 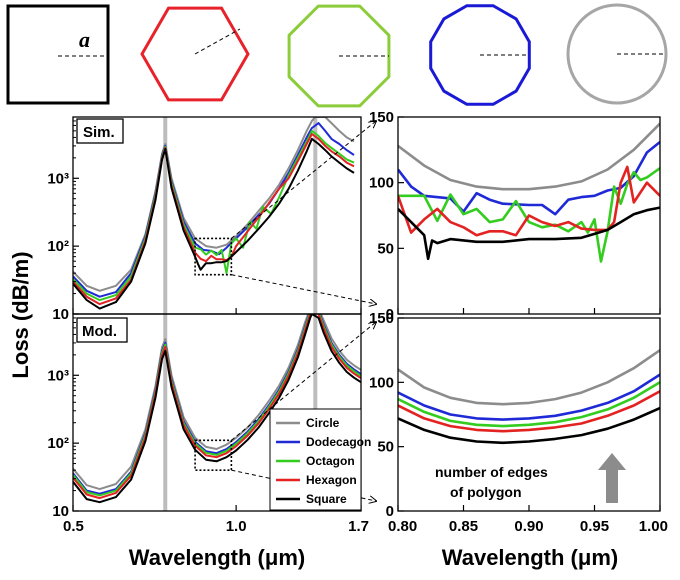 What do you see at coordinates (217, 557) in the screenshot?
I see `x-axis-label-left: Wavelength (μm)` at bounding box center [217, 557].